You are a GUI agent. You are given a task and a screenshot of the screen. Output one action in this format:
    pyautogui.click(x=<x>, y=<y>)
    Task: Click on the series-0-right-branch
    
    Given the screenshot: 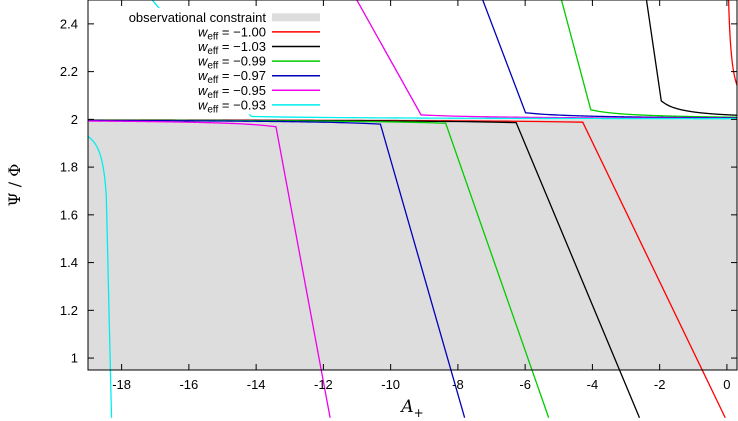 What is the action you would take?
    pyautogui.click(x=732, y=43)
    